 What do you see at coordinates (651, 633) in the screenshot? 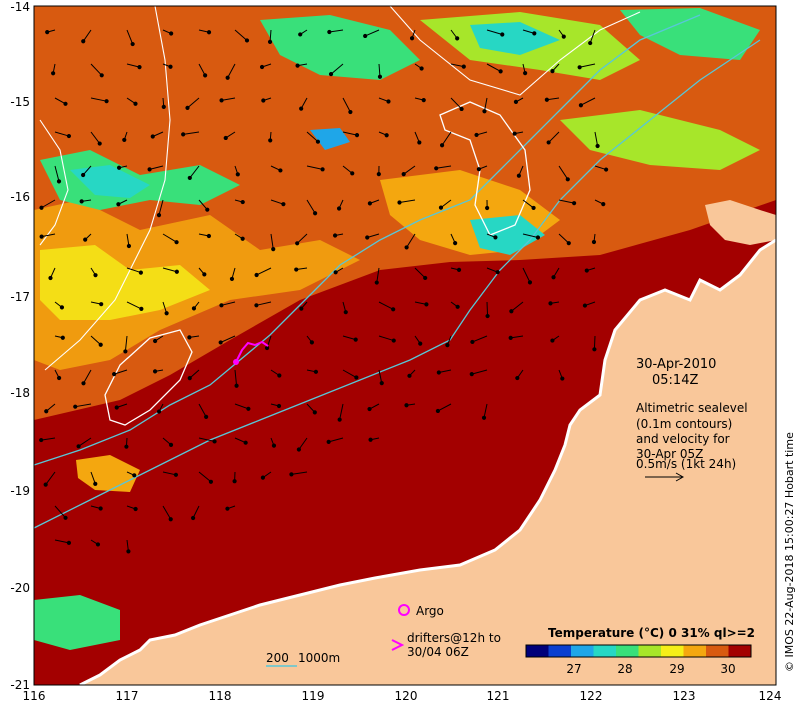
I see `colorbar-title: Temperature (°C) 0 31% ql>=2` at bounding box center [651, 633].